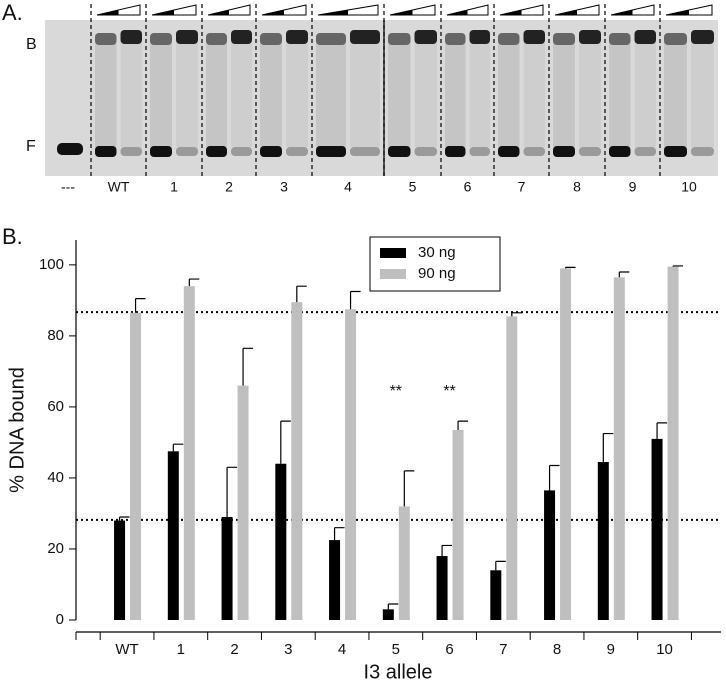 This screenshot has width=726, height=692. I want to click on x-tick-label: 1, so click(181, 649).